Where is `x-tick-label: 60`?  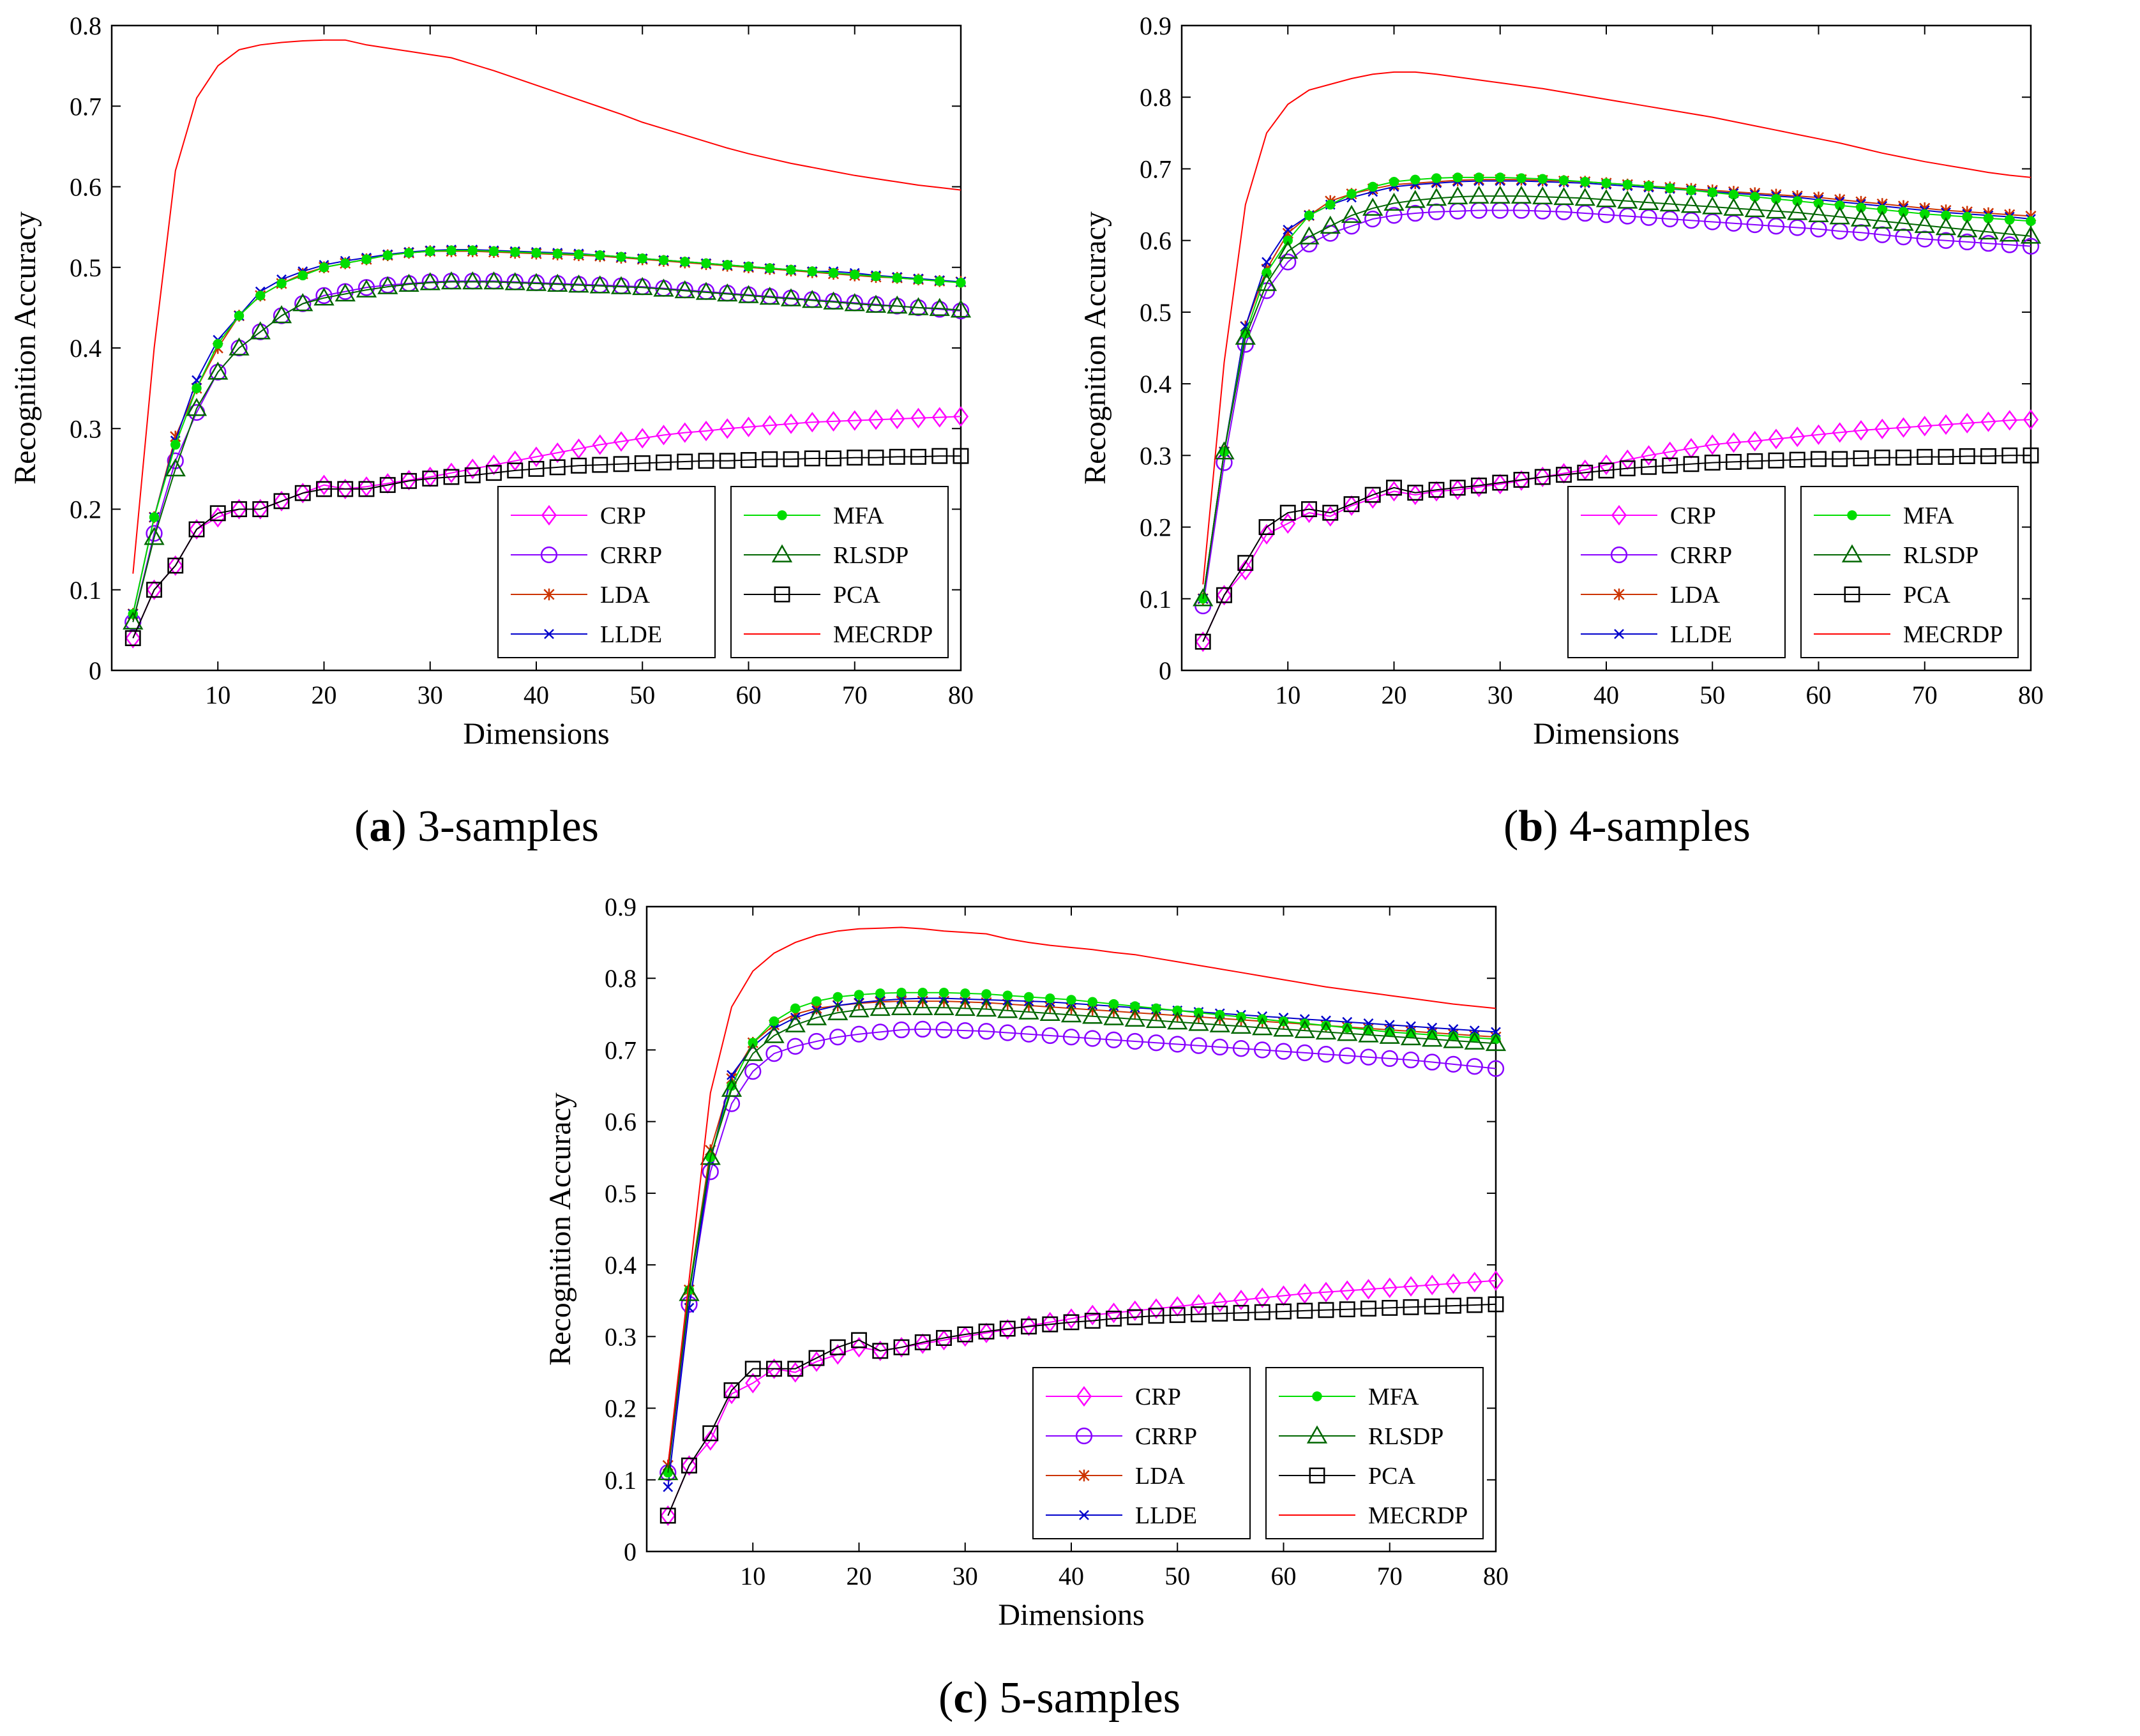
x-tick-label: 60 is located at coordinates (1819, 695).